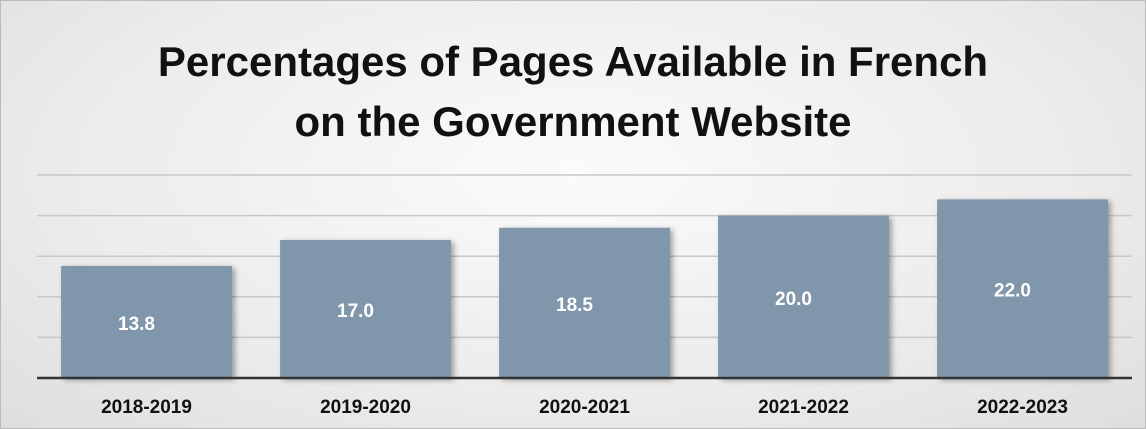  What do you see at coordinates (1022, 407) in the screenshot?
I see `x-tick-label: 2022-2023` at bounding box center [1022, 407].